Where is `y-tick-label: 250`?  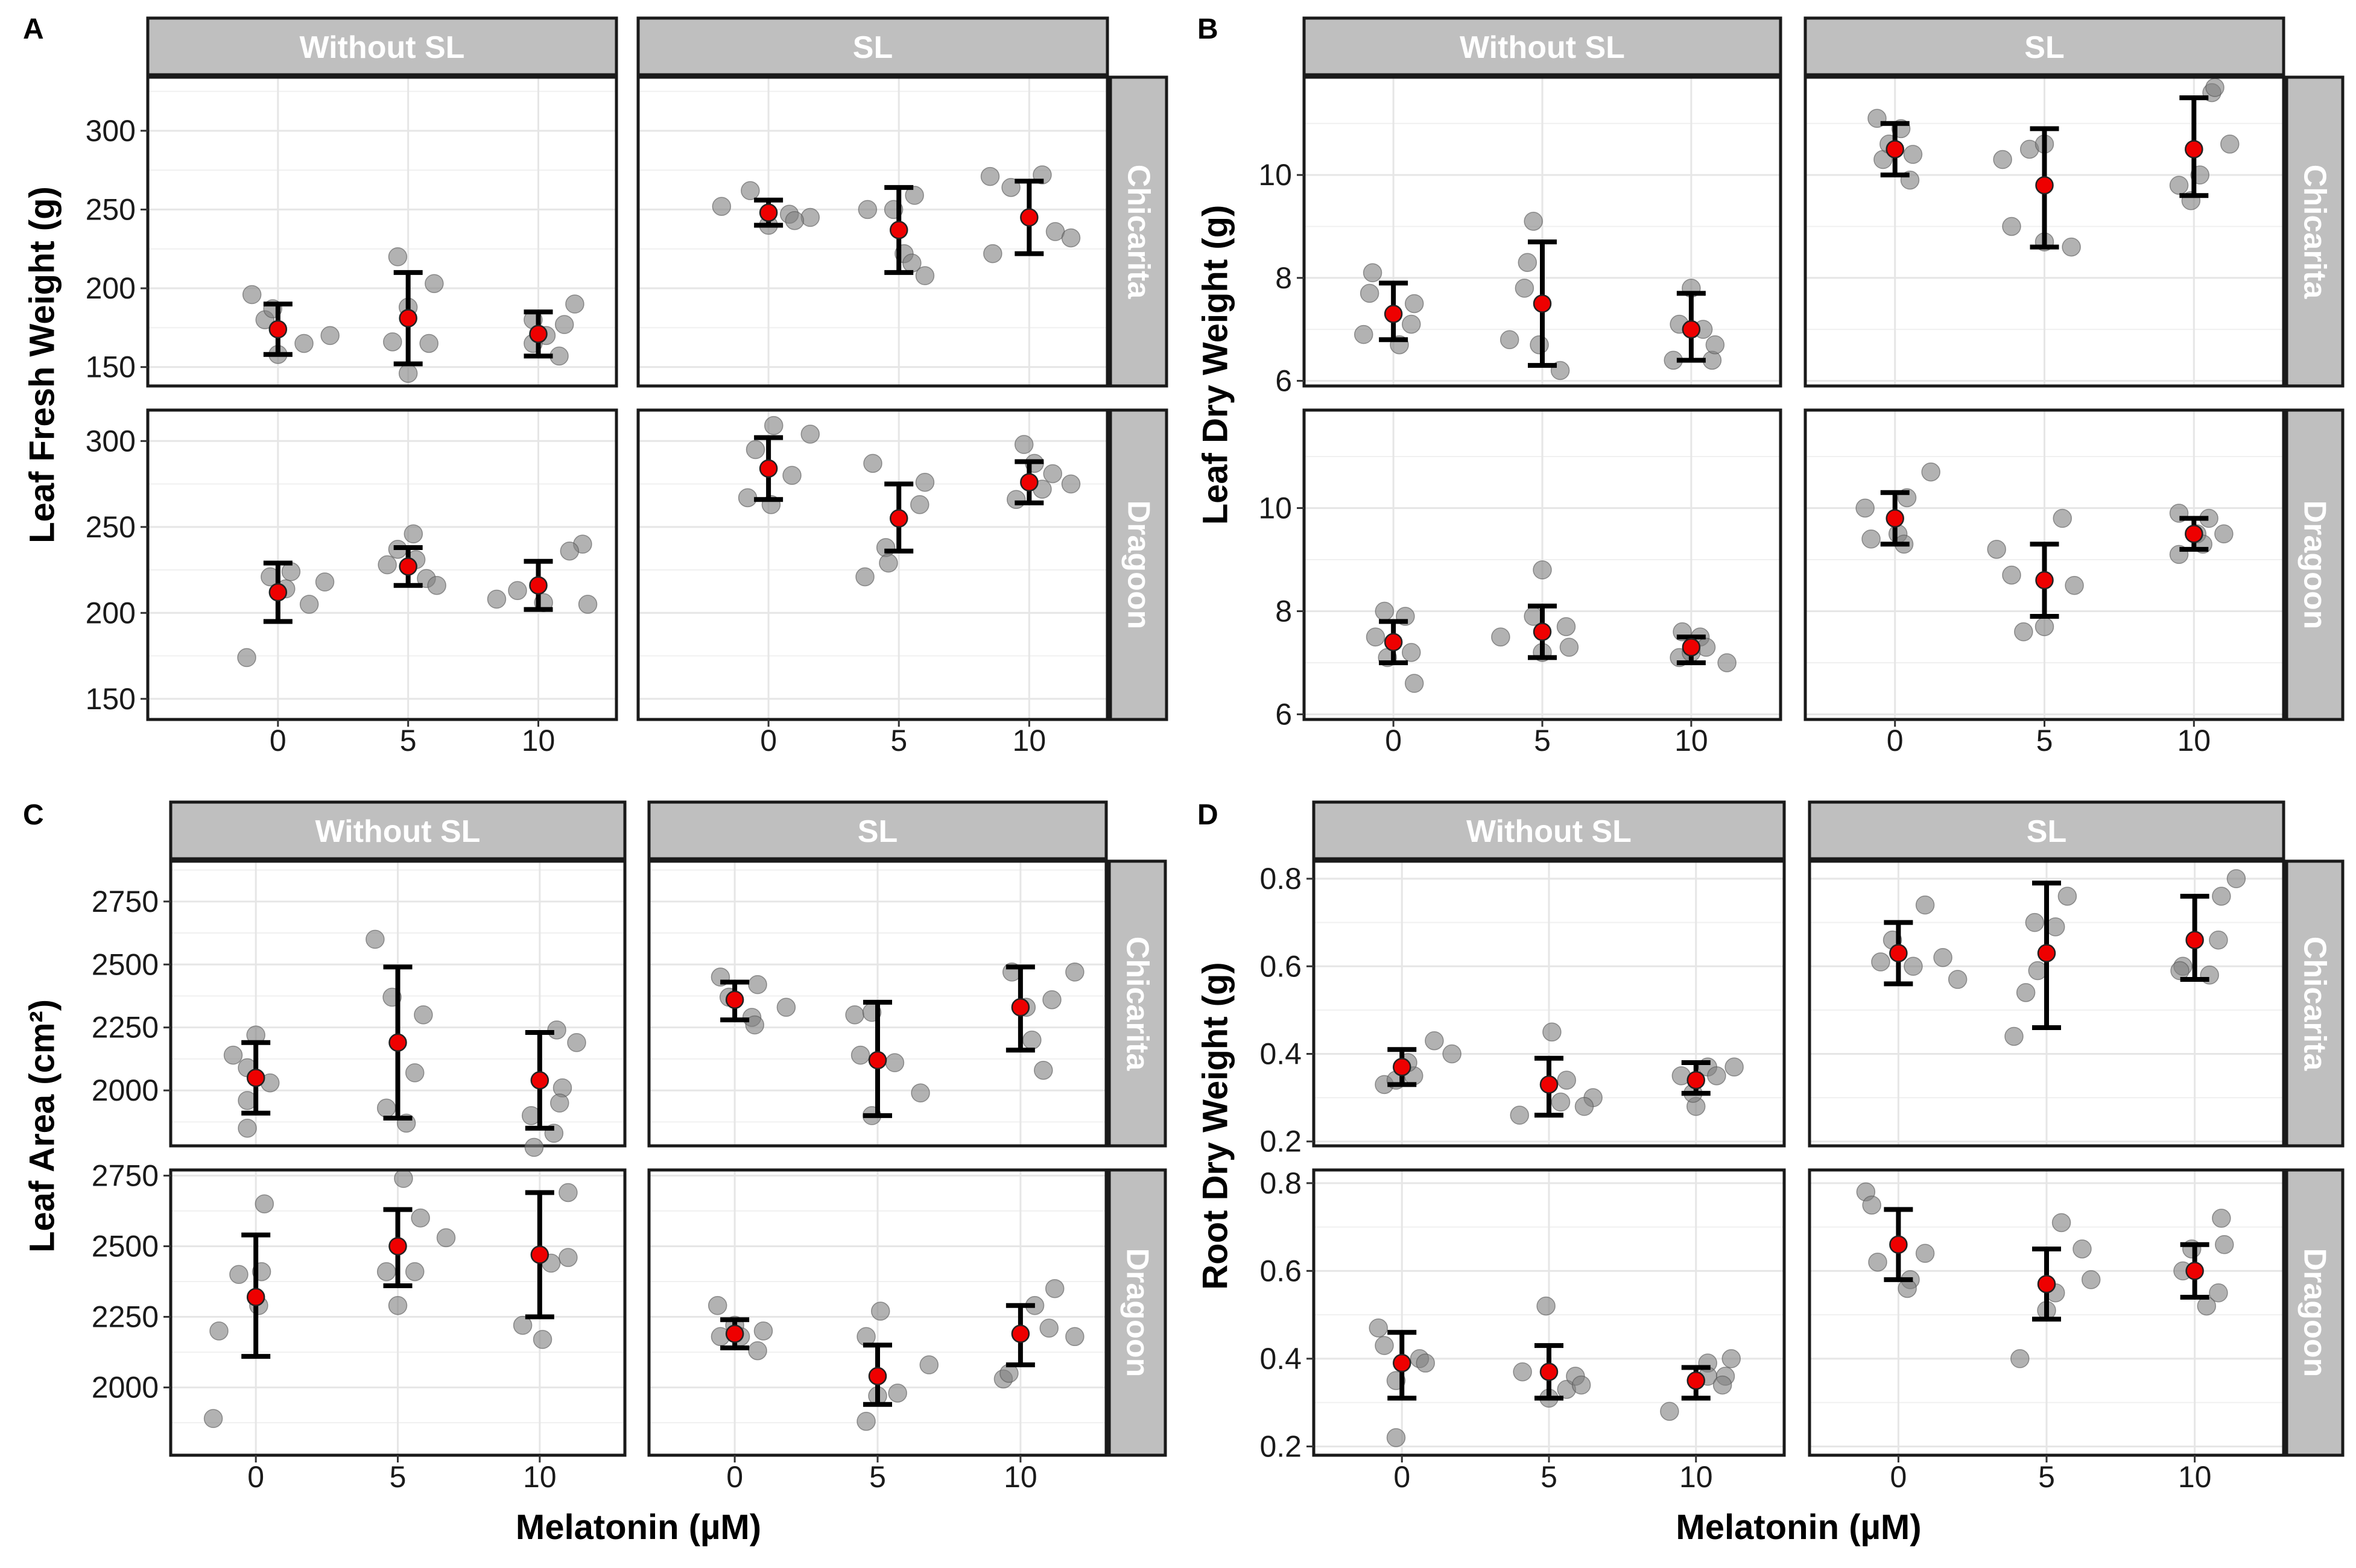 y-tick-label: 250 is located at coordinates (111, 209).